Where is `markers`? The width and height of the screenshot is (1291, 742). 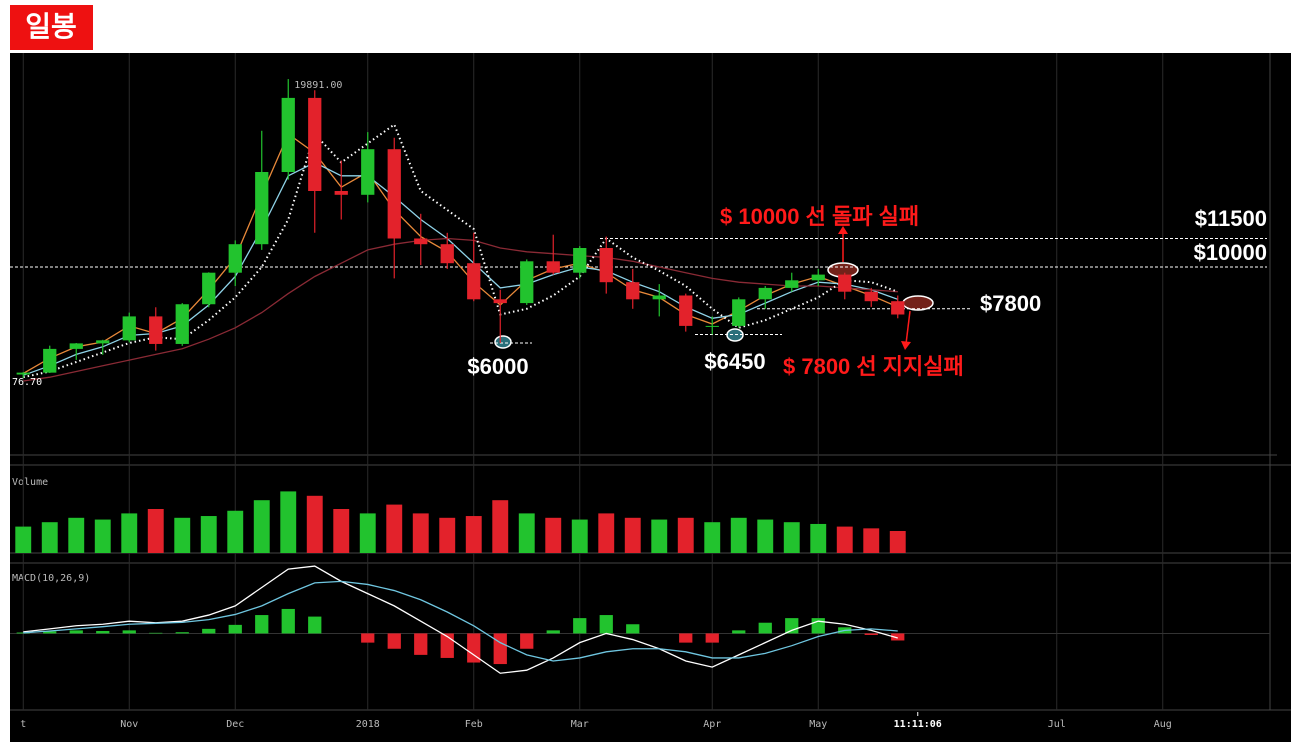 markers is located at coordinates (714, 288).